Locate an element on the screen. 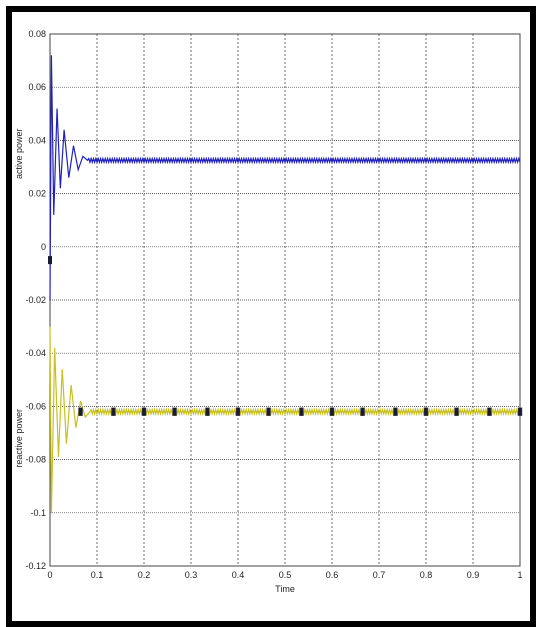 Image resolution: width=536 pixels, height=627 pixels. origin-marker is located at coordinates (50, 260).